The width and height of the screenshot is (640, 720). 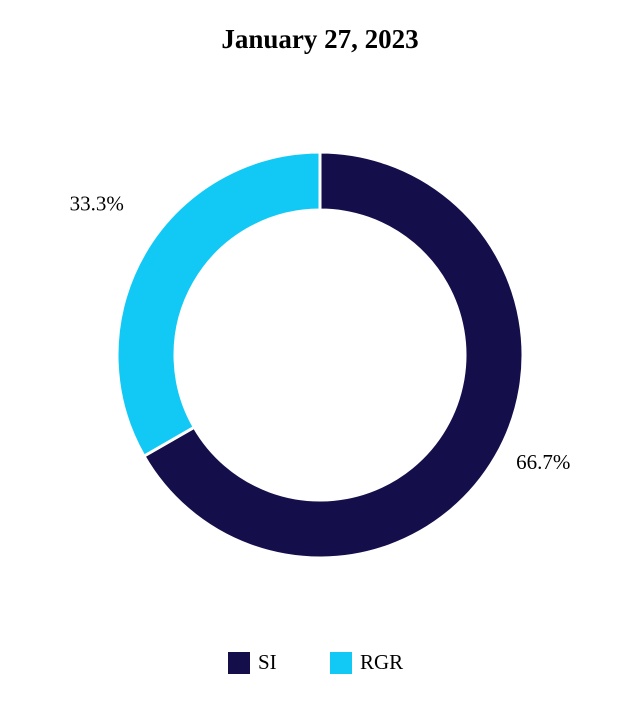 I want to click on chart-title: January 27, 2023, so click(x=319, y=39).